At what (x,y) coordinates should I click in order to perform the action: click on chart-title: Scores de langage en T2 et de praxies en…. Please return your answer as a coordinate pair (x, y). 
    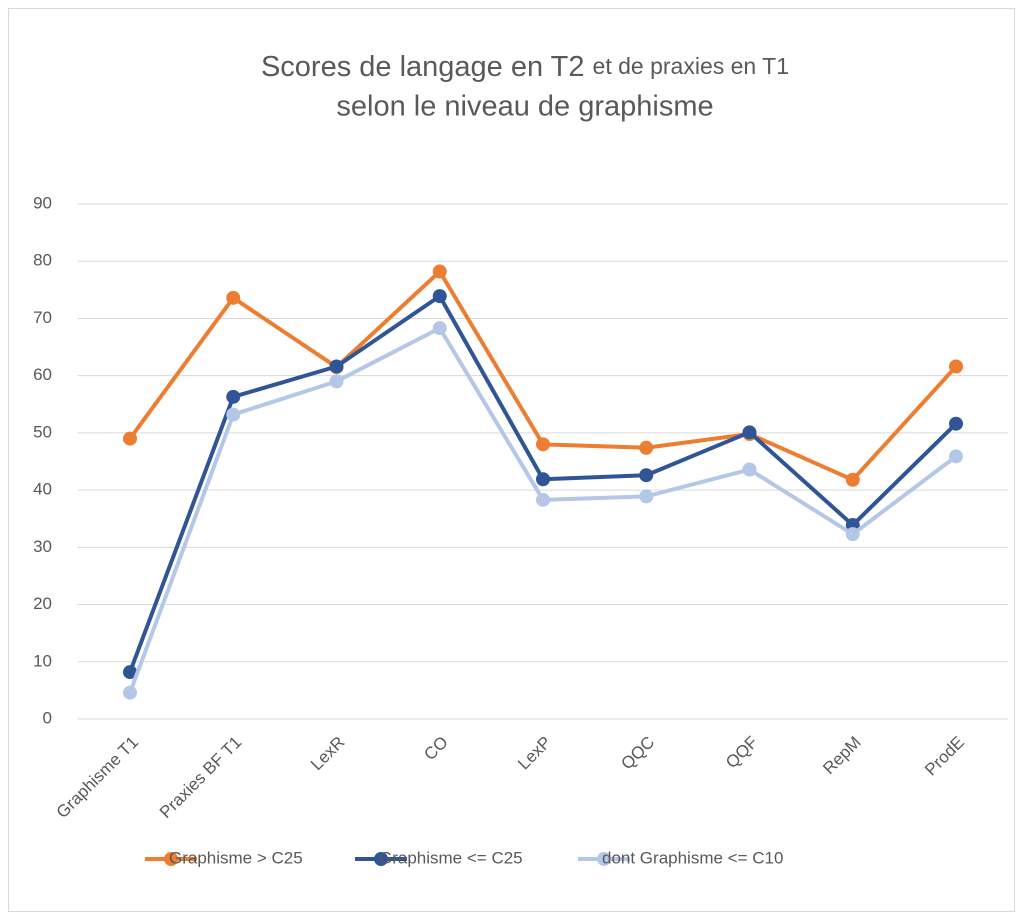
    Looking at the image, I should click on (525, 67).